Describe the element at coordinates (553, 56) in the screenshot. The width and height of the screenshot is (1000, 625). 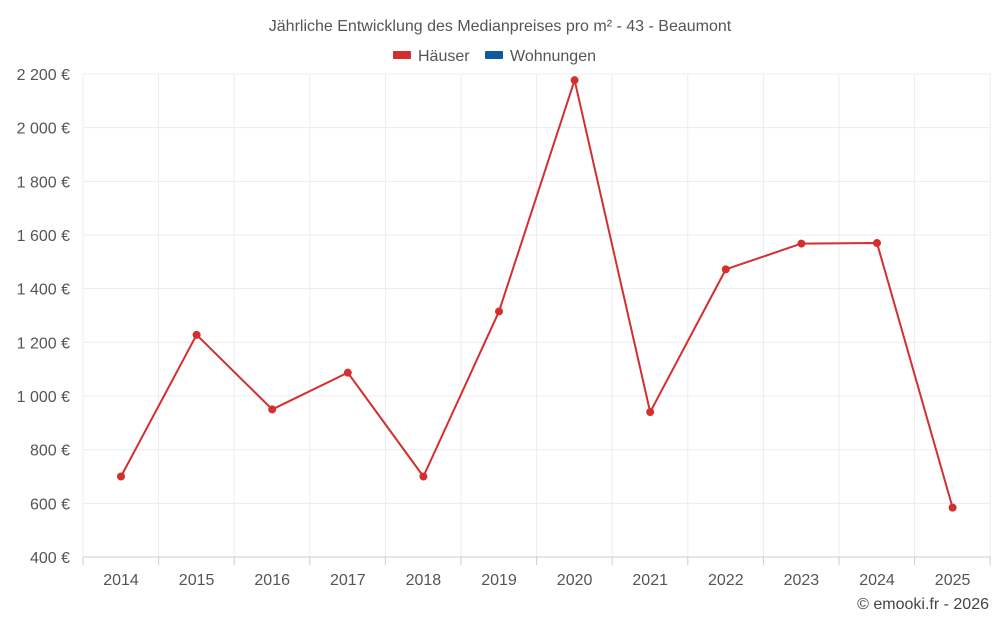
I see `legend-label-wohnungen: Wohnungen` at that location.